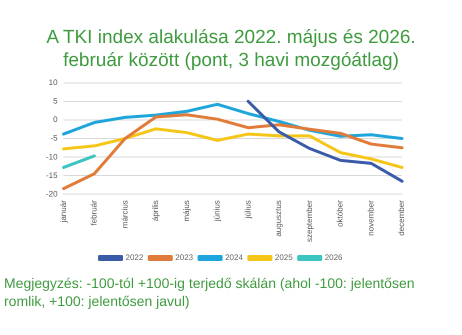 The image size is (462, 335). Describe the element at coordinates (279, 218) in the screenshot. I see `x-tick-label: augusztus` at that location.